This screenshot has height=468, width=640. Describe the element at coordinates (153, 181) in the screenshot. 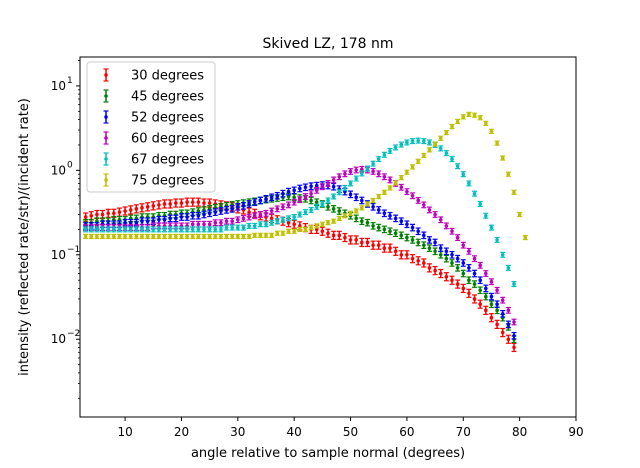

I see `legend-entry: 75 degrees` at that location.